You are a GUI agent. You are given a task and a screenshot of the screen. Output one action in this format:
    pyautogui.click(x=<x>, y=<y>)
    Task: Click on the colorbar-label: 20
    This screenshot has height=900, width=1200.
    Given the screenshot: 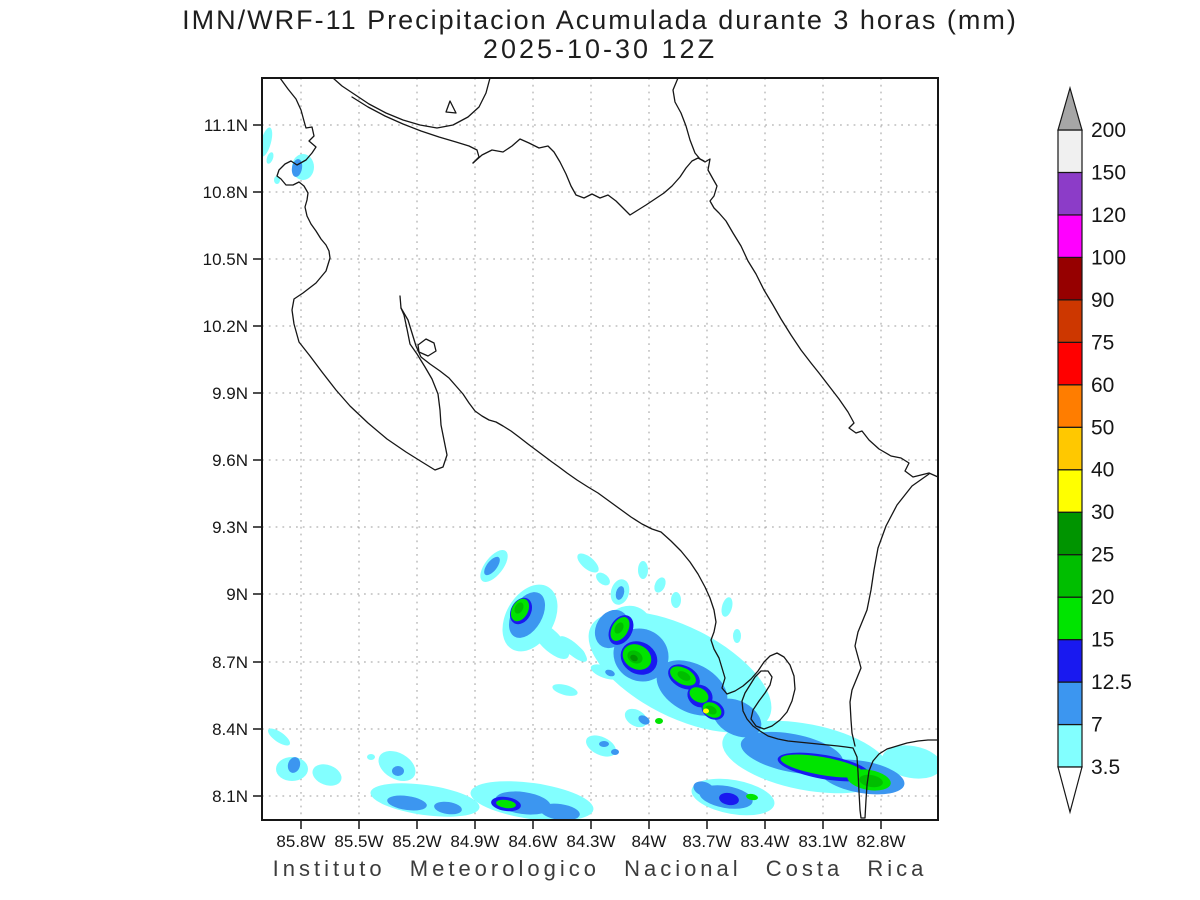 What is the action you would take?
    pyautogui.click(x=1102, y=597)
    